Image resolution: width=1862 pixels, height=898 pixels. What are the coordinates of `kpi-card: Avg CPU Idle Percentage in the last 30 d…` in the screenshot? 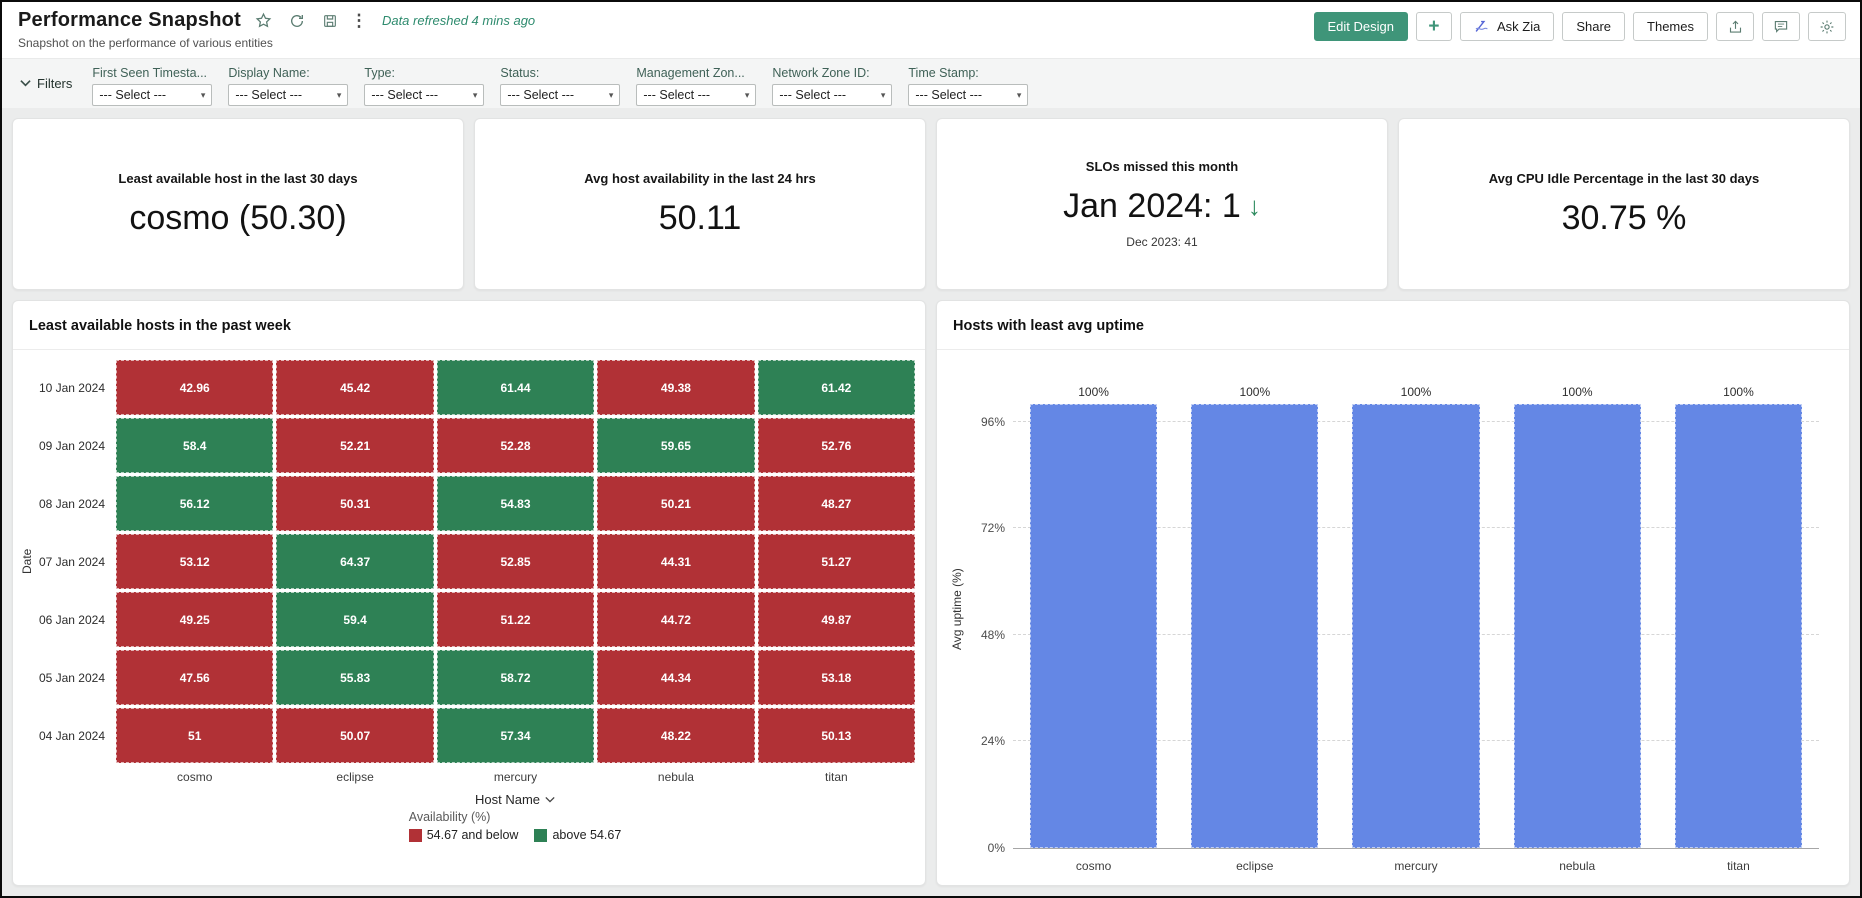 It's located at (1624, 204).